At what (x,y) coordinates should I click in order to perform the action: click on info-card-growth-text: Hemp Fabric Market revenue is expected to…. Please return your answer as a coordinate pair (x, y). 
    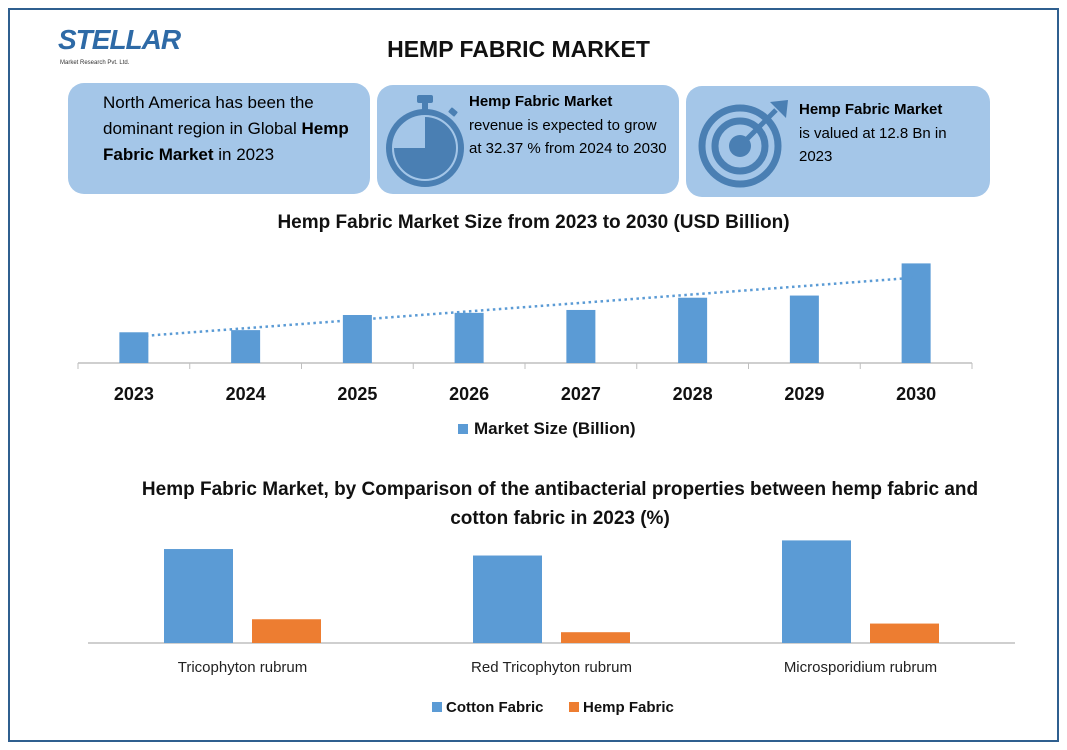
    Looking at the image, I should click on (568, 125).